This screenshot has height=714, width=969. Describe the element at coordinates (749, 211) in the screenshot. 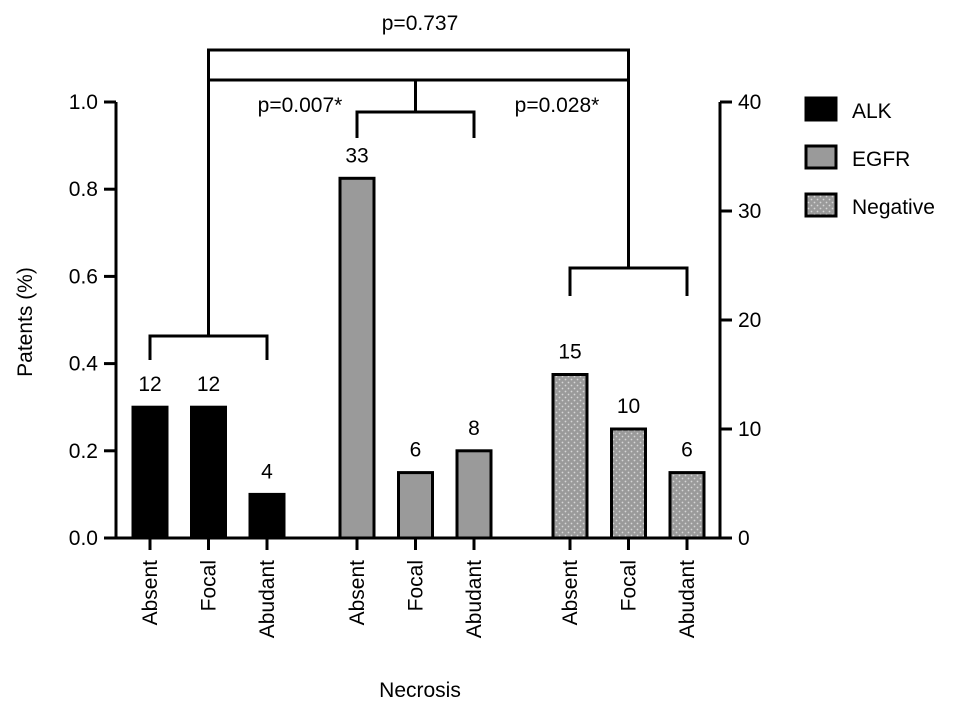

I see `y2-tick-label: 30` at that location.